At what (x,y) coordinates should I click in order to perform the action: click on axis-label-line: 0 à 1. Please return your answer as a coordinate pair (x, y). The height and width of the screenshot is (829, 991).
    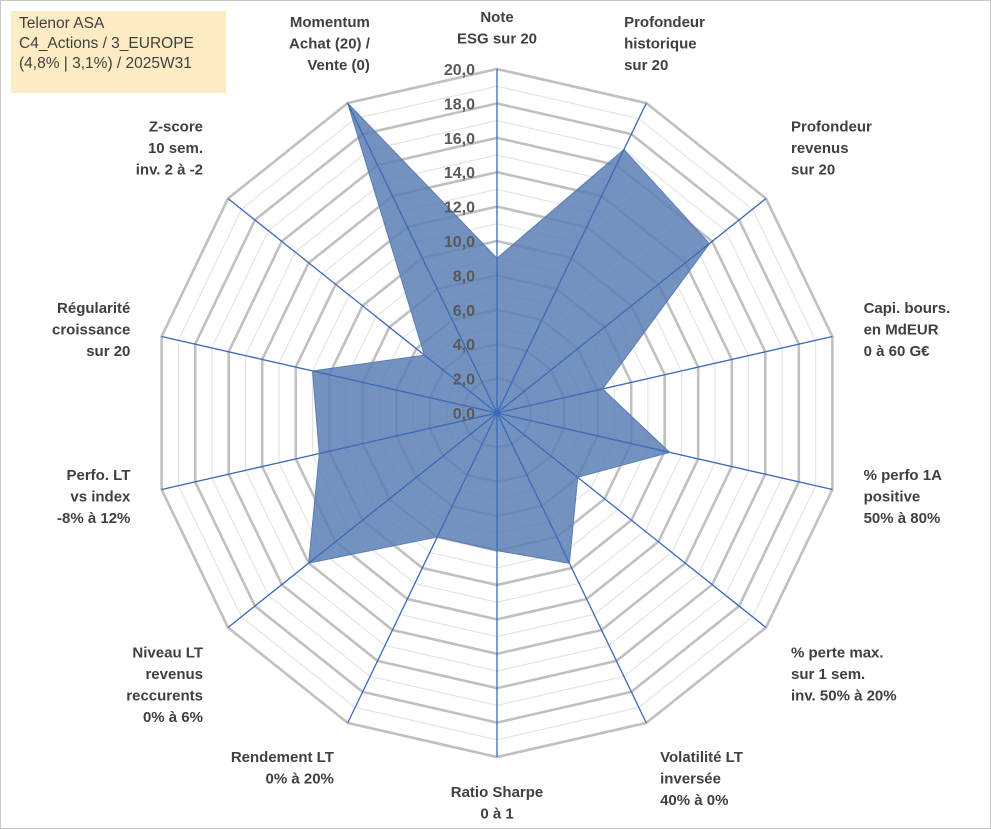
    Looking at the image, I should click on (496, 814).